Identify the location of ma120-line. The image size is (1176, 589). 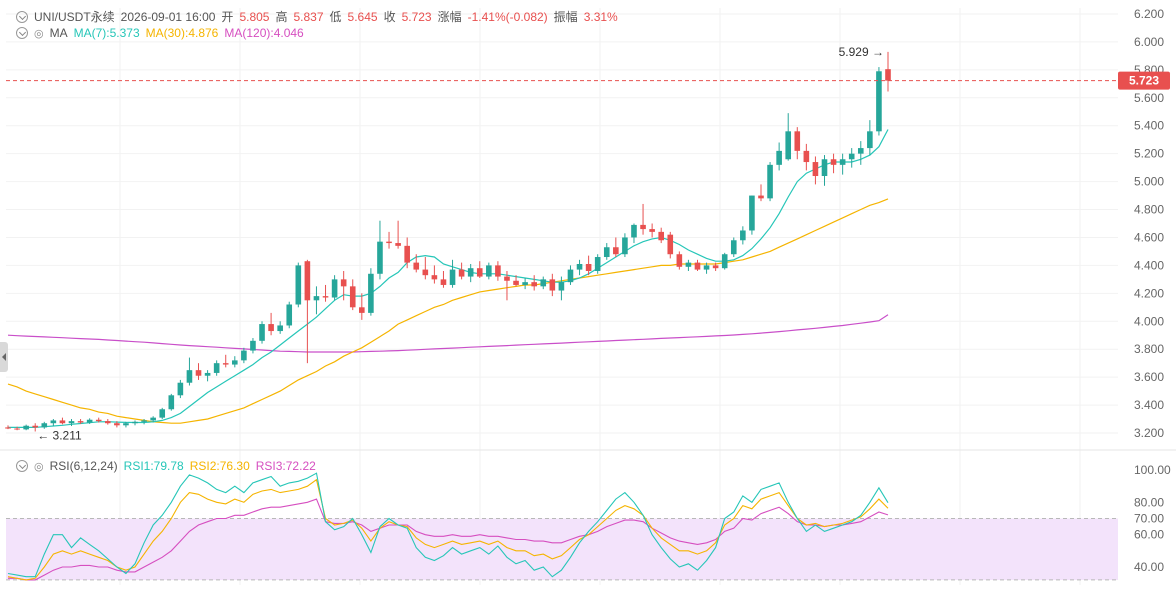
(448, 333).